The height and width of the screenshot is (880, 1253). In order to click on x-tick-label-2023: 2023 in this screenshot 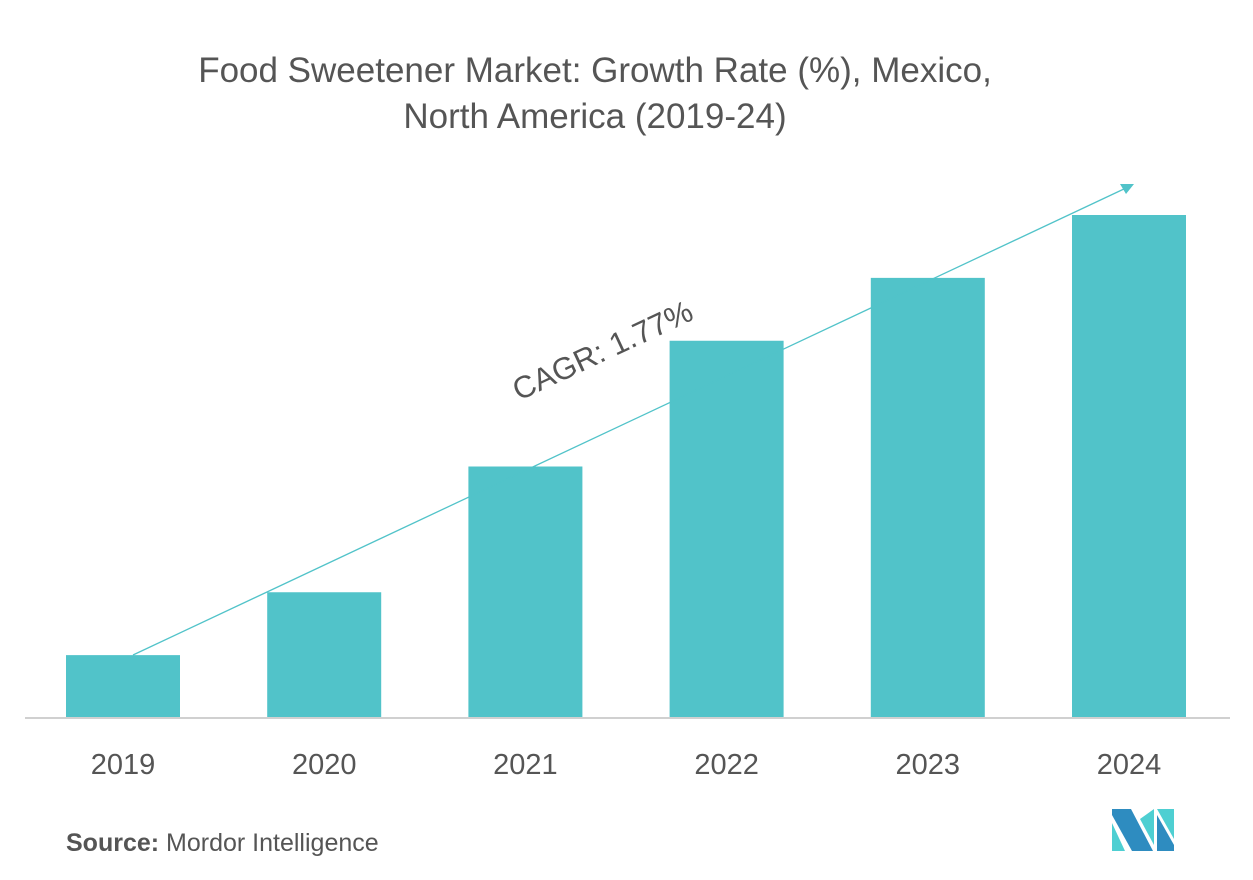, I will do `click(928, 765)`.